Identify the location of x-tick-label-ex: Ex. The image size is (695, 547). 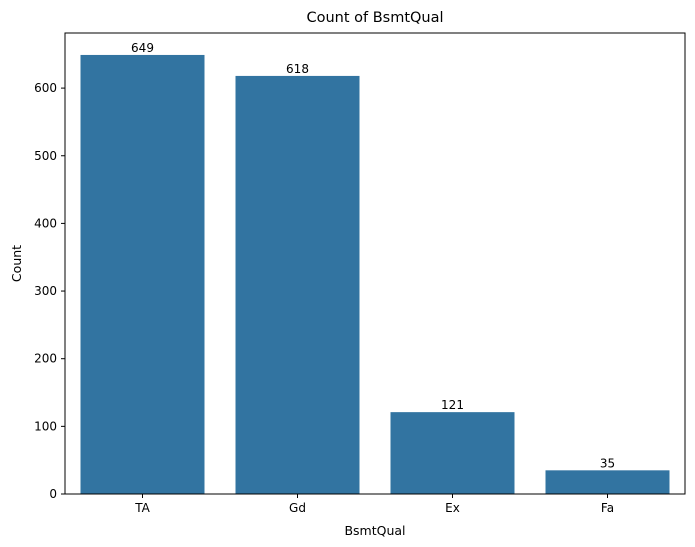
(452, 508).